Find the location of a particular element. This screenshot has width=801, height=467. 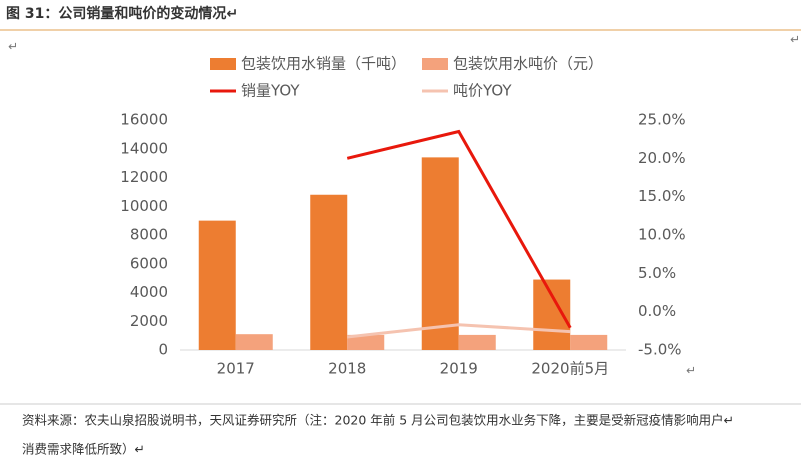

y2-tick-label: 10.0% is located at coordinates (662, 235).